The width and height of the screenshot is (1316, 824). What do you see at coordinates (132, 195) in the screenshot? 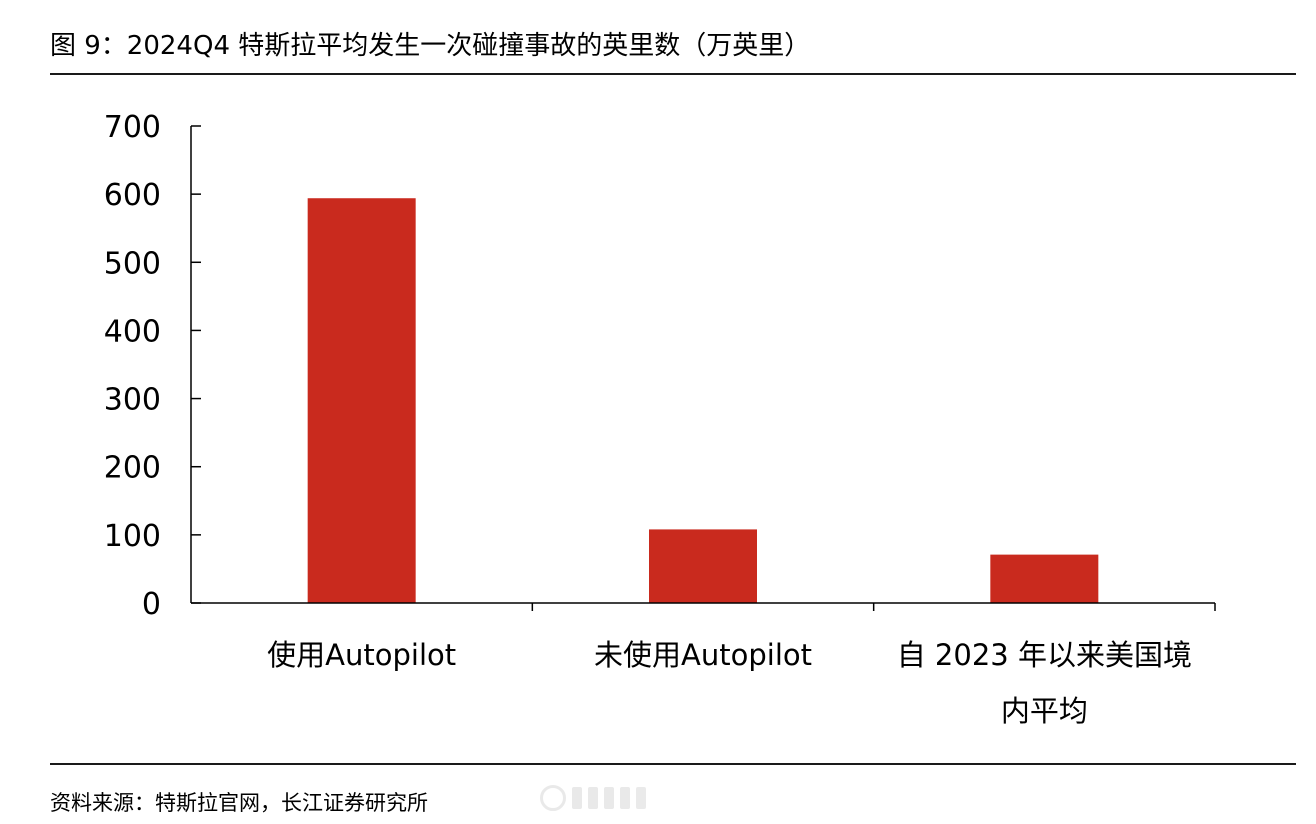
I see `y-tick-label: 600` at bounding box center [132, 195].